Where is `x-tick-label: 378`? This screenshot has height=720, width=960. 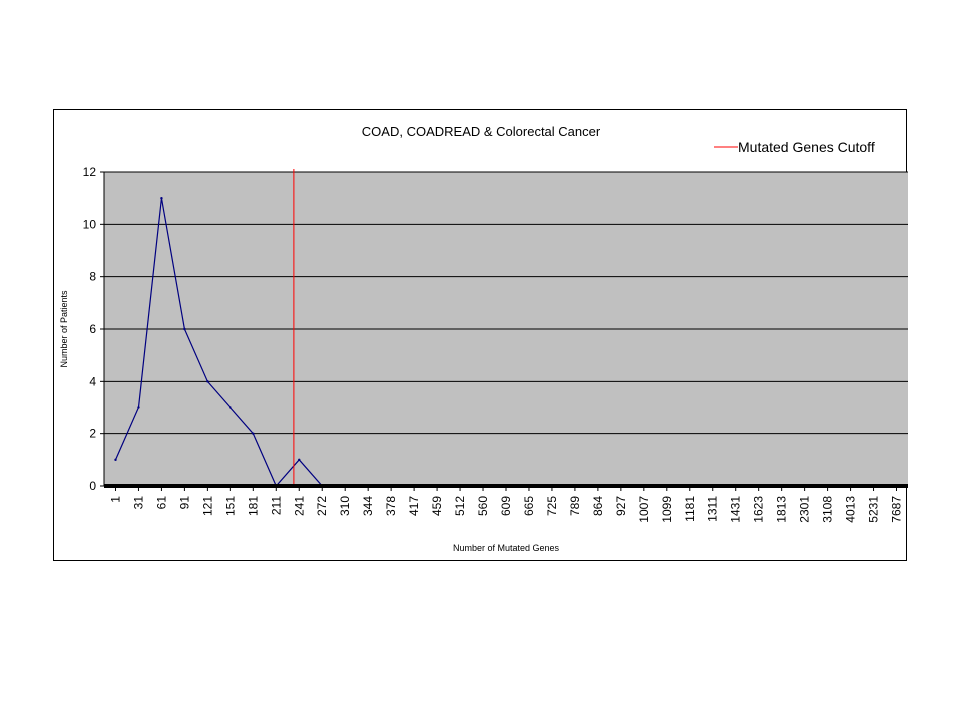
x-tick-label: 378 is located at coordinates (391, 506).